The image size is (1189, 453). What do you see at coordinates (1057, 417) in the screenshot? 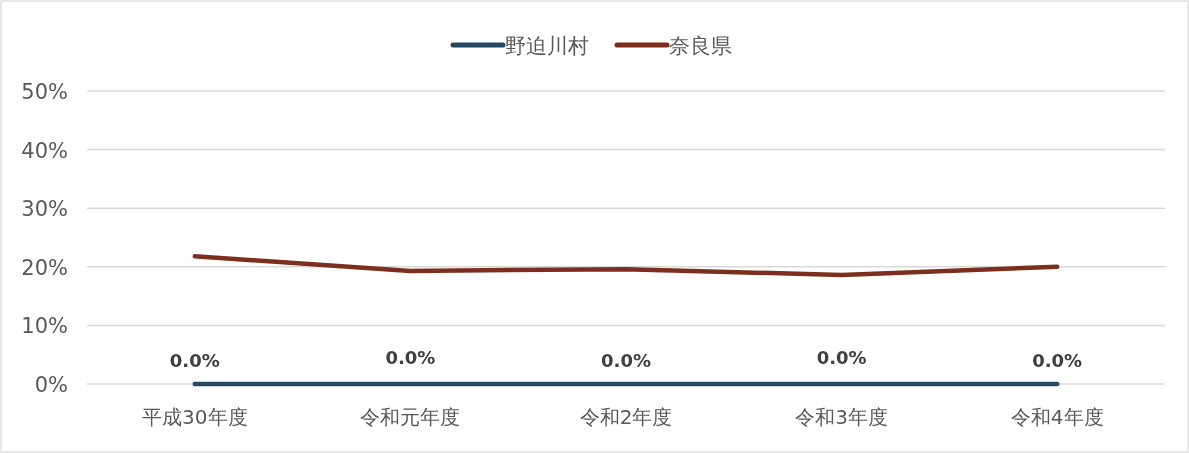
I see `x-tick-label: 令和4年度` at bounding box center [1057, 417].